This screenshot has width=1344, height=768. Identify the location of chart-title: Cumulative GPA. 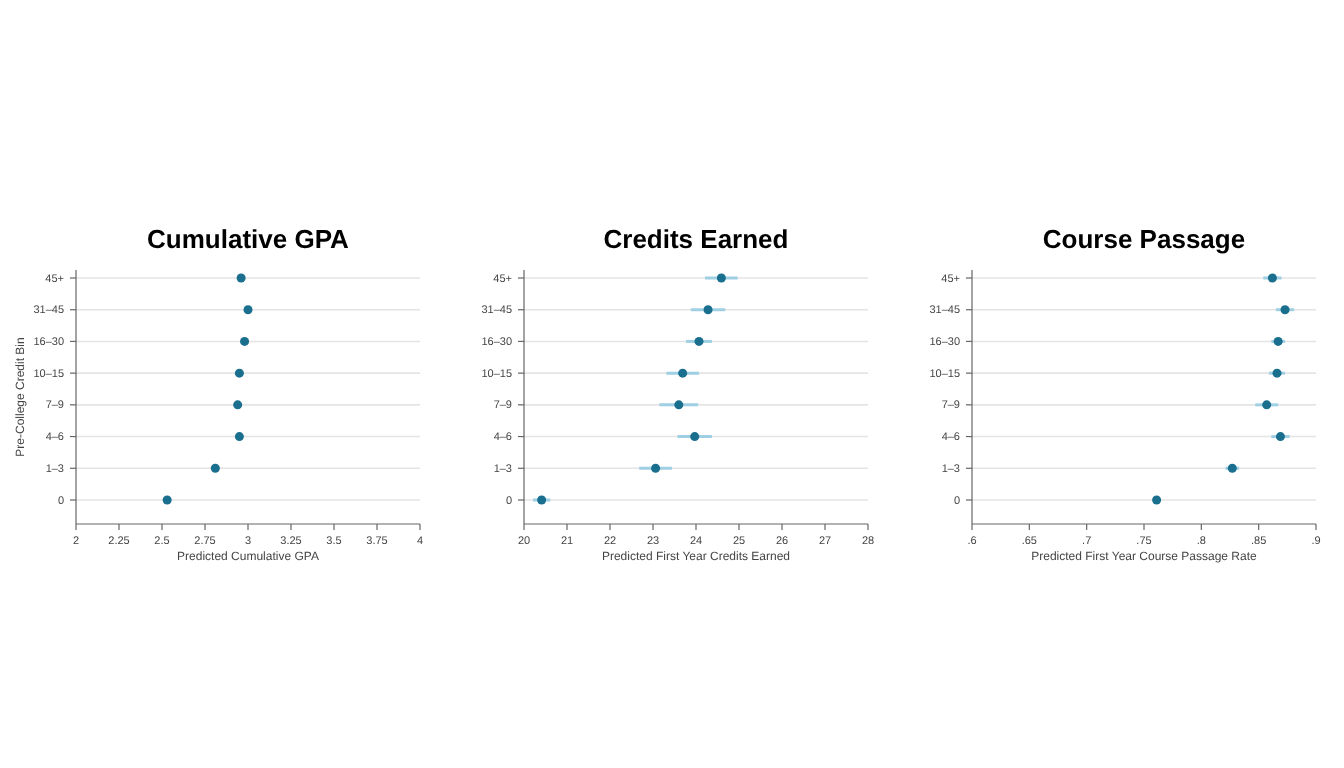
(249, 239).